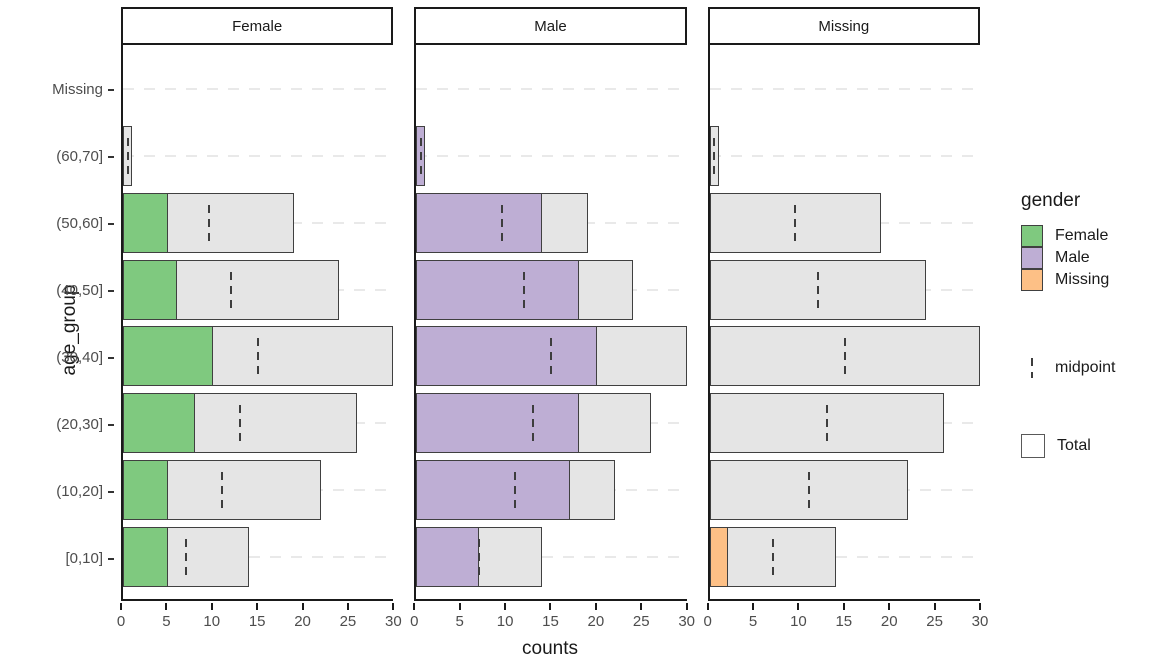 The height and width of the screenshot is (672, 1152). I want to click on x-axes: 0 5 10 15 20 25 30 0 5 10 15 20 25 30 0 5 10 15 20 25 30, so click(552, 619).